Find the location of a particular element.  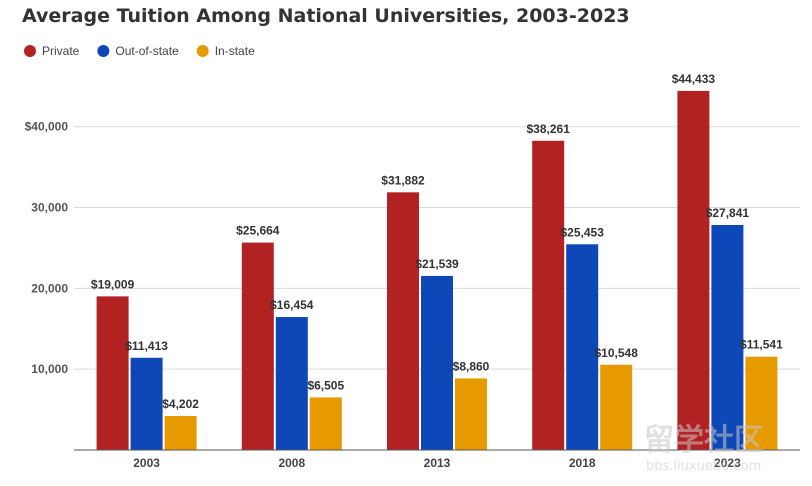

bar-private-2018 is located at coordinates (548, 295).